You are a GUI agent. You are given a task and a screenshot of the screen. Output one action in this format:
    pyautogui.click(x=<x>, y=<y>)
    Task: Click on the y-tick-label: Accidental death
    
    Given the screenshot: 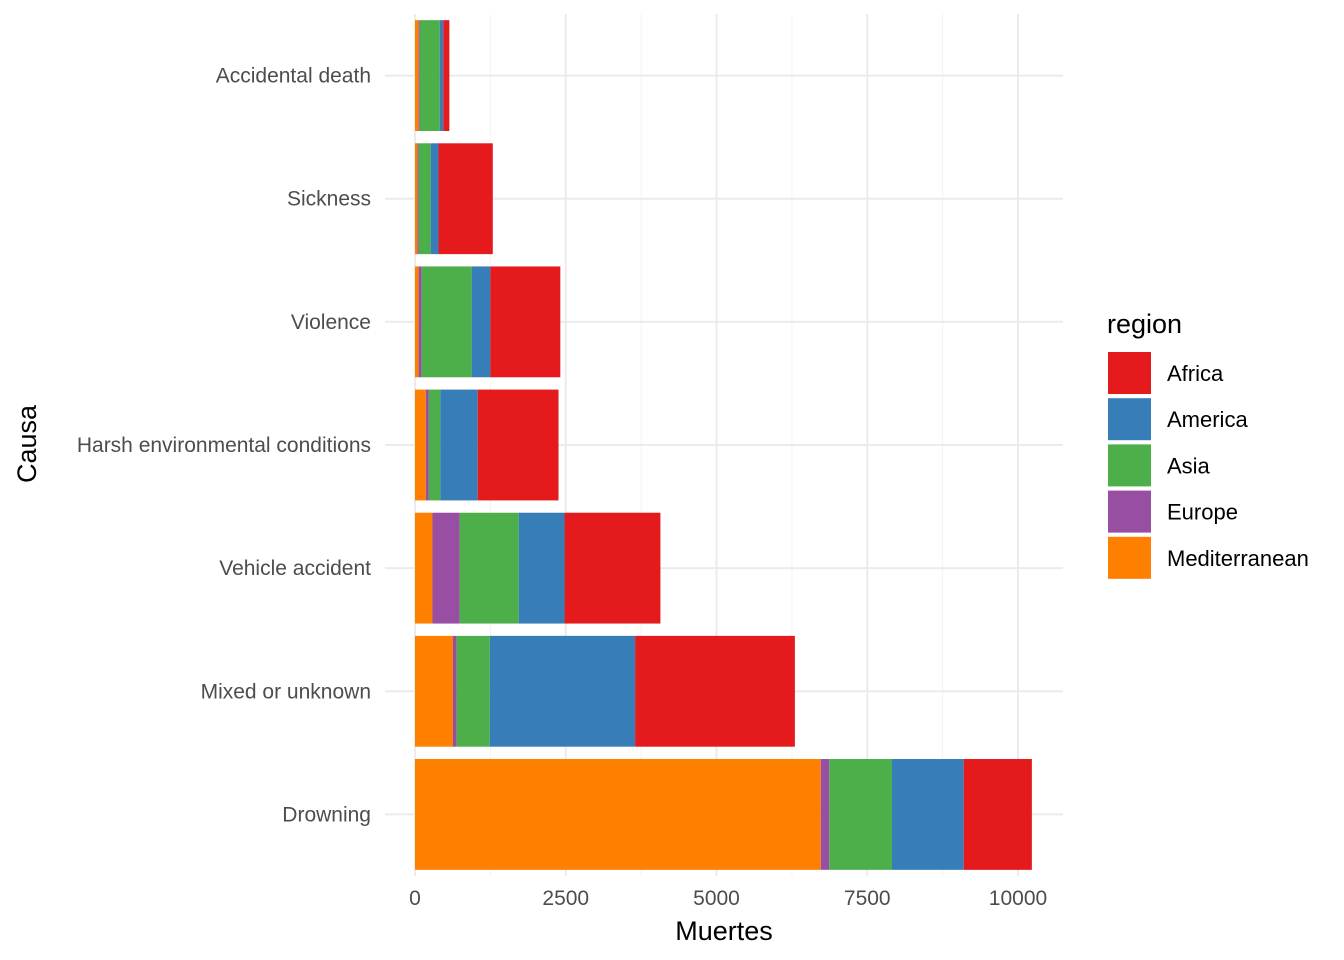 What is the action you would take?
    pyautogui.click(x=293, y=76)
    